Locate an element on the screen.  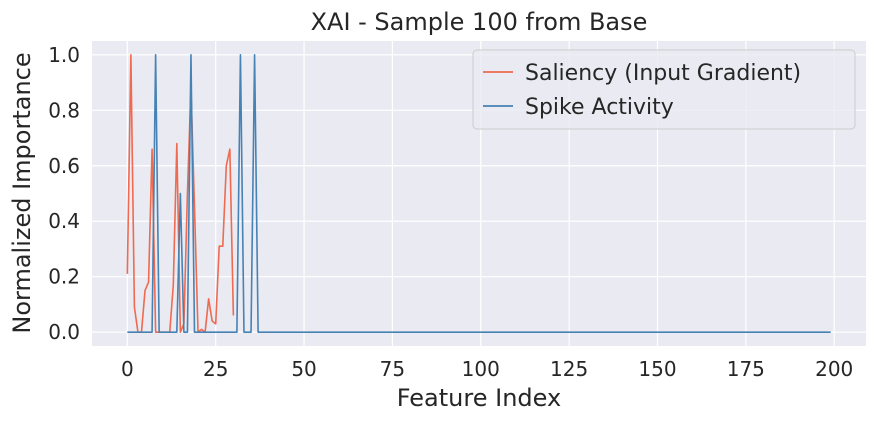
y-tick-label: 0.8 is located at coordinates (64, 110).